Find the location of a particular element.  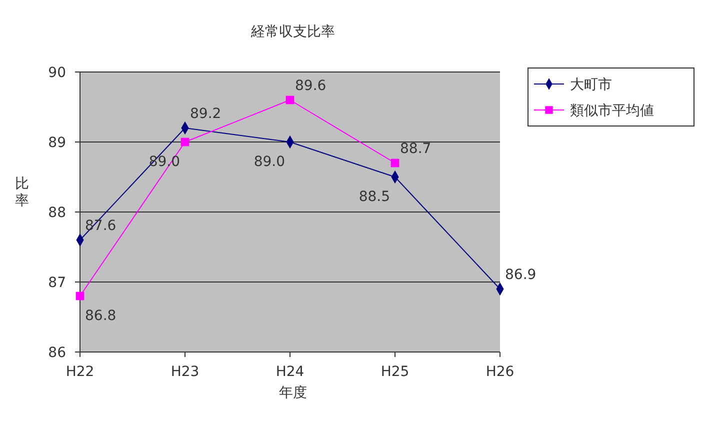

y-tick-label: 87 is located at coordinates (57, 283).